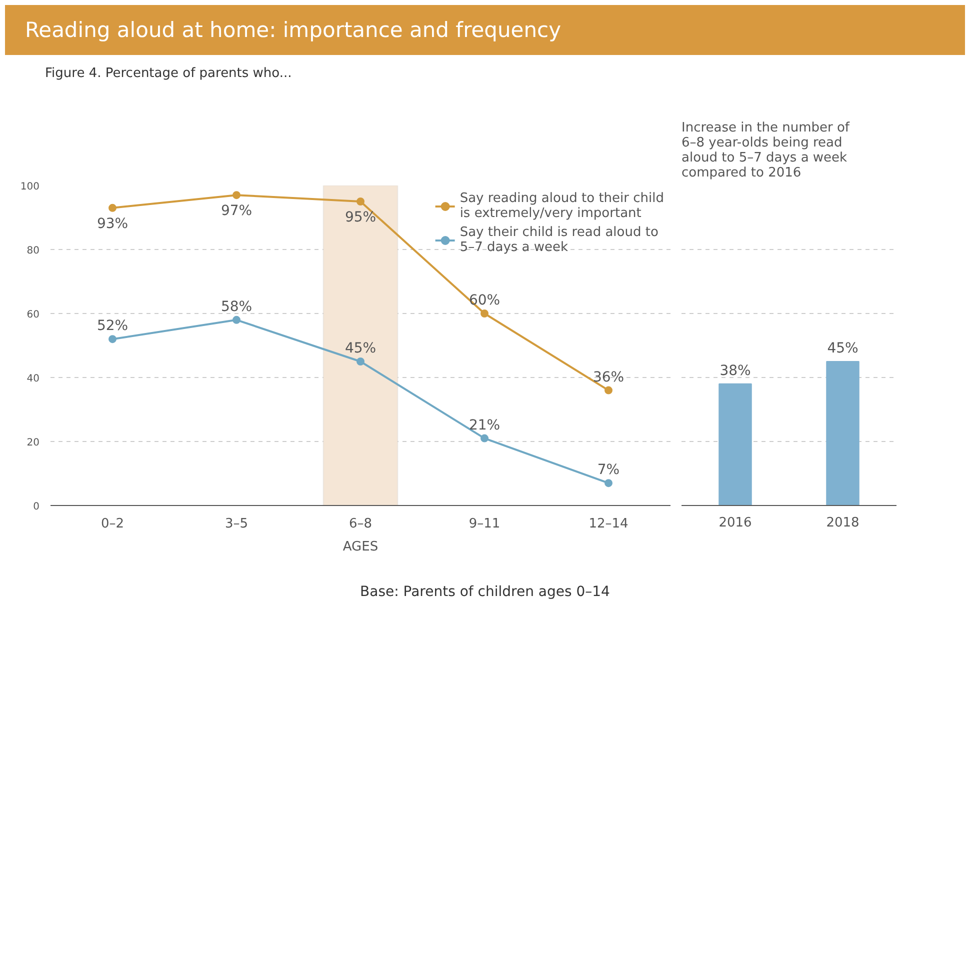 The image size is (979, 957). What do you see at coordinates (484, 425) in the screenshot?
I see `data-label: 21%` at bounding box center [484, 425].